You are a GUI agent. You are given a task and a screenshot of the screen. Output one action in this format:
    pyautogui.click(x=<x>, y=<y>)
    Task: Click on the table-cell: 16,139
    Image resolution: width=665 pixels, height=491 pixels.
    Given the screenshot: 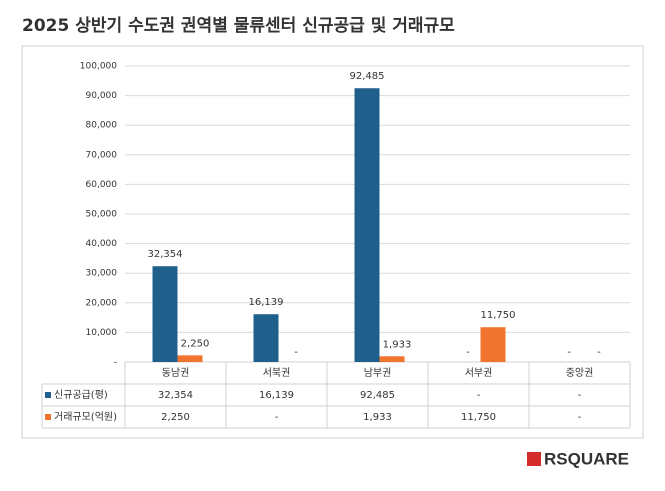 What is the action you would take?
    pyautogui.click(x=276, y=395)
    